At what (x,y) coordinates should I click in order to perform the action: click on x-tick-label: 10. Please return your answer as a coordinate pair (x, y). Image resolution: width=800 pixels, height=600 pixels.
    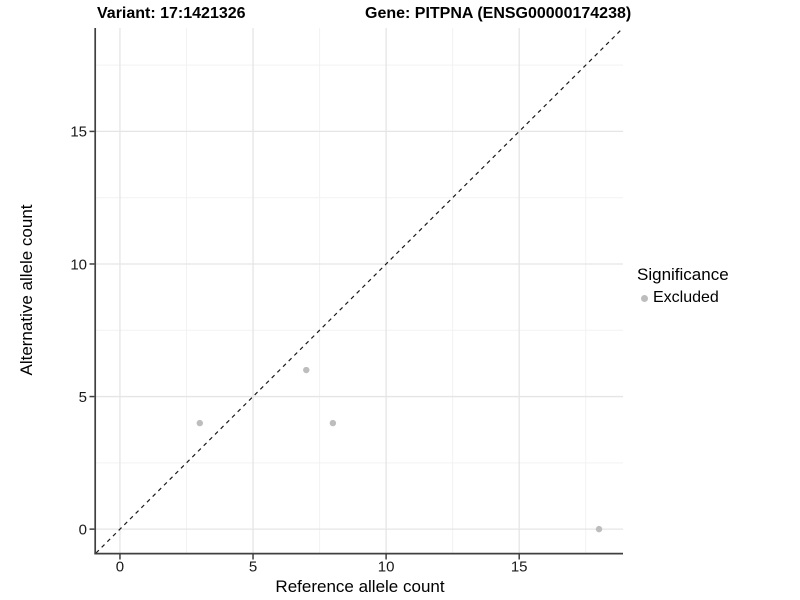
    Looking at the image, I should click on (386, 567).